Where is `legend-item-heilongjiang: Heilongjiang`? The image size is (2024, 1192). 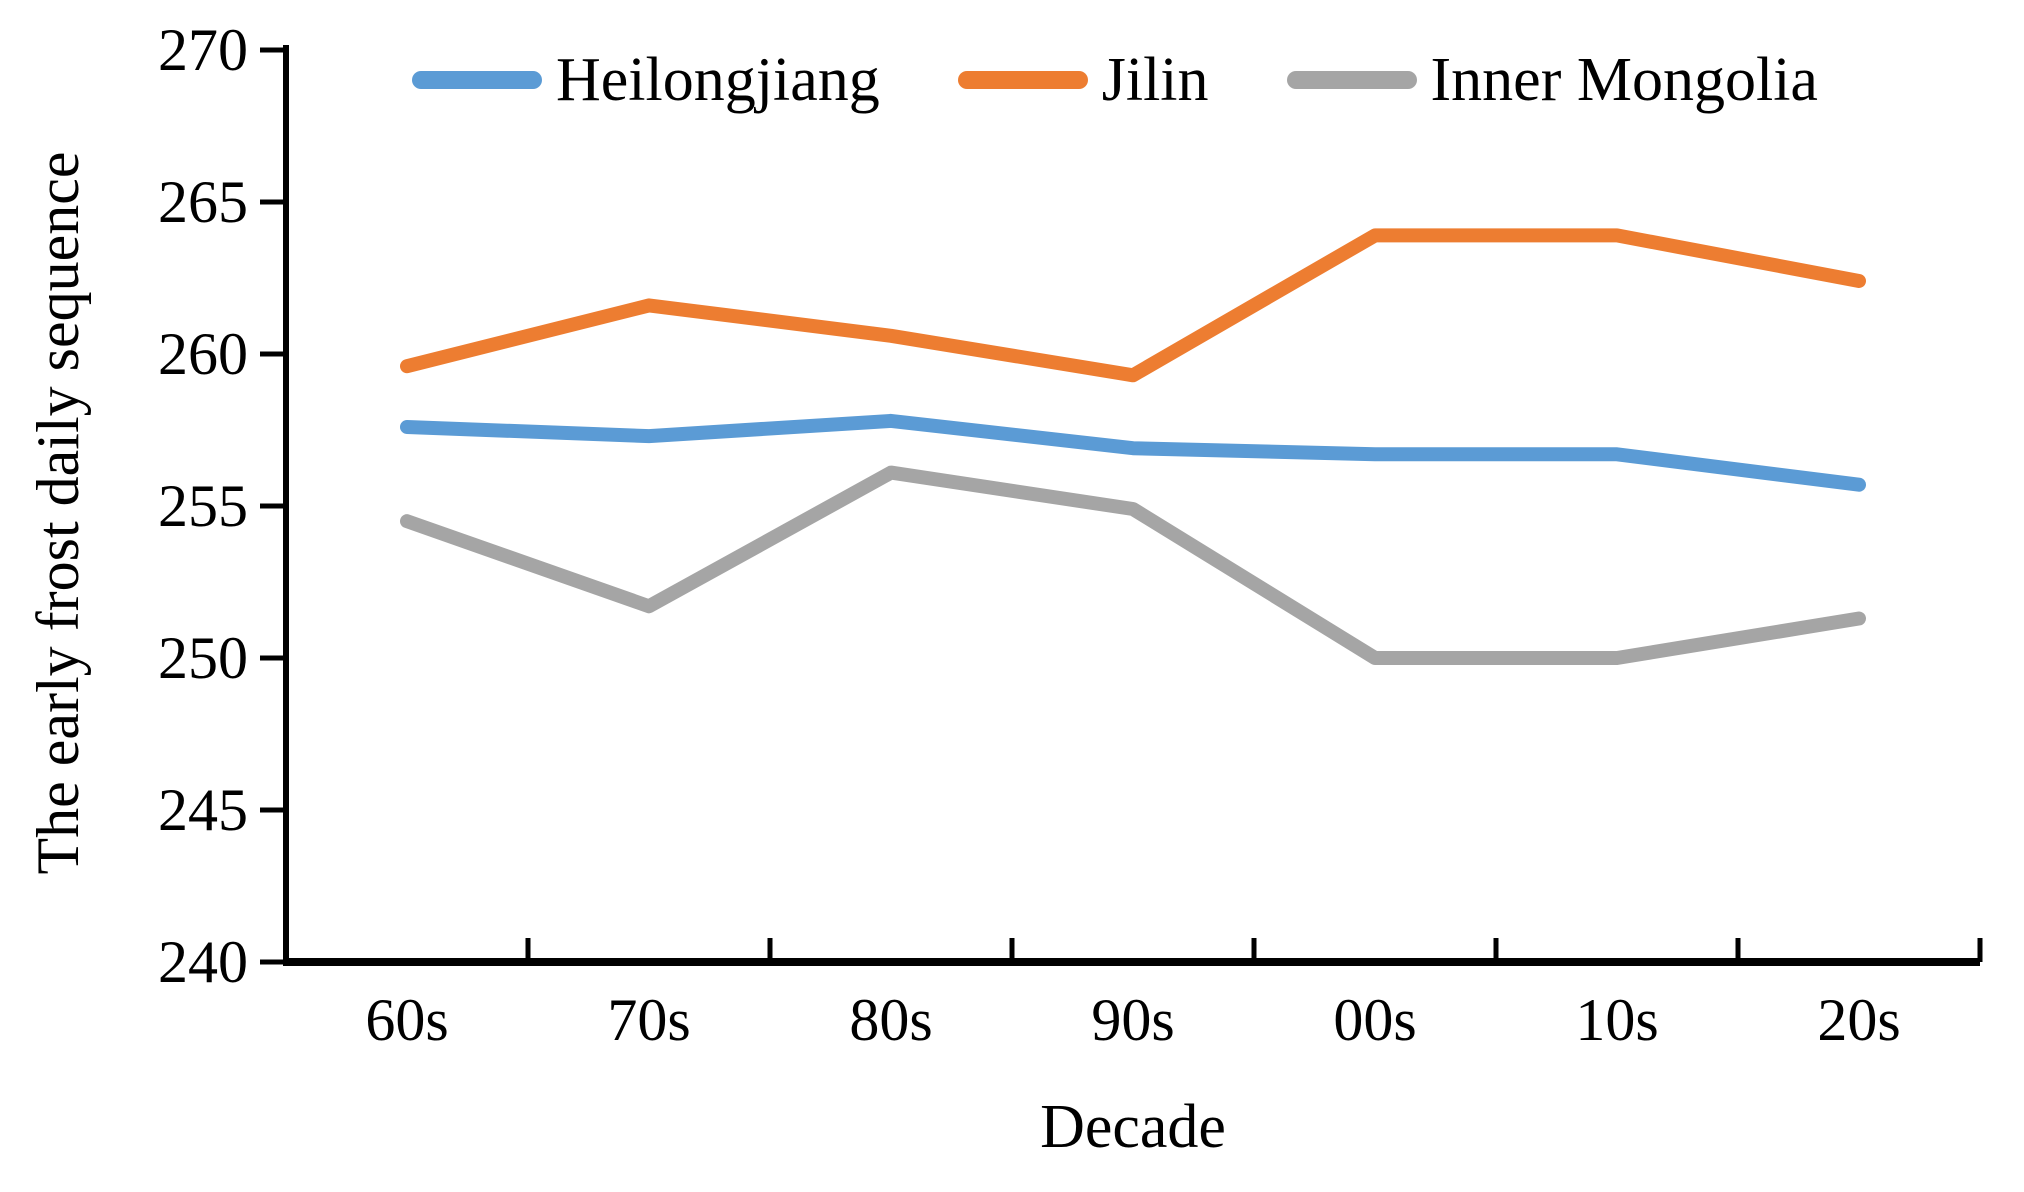 legend-item-heilongjiang: Heilongjiang is located at coordinates (646, 80).